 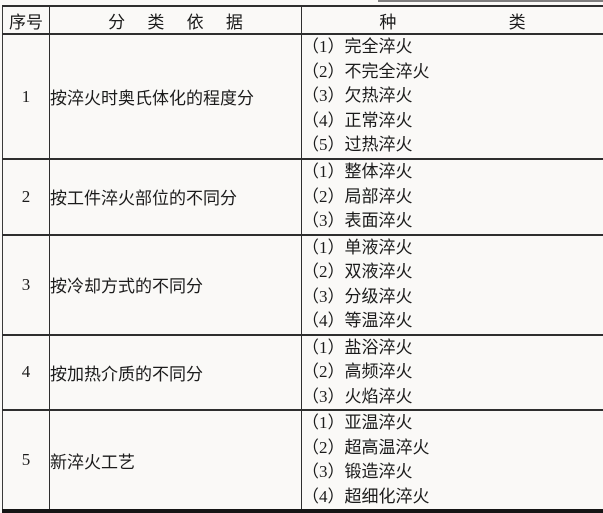 I want to click on types-cell: （1）亚温淬火 （2）超高温淬火 （3）锻造淬火 （4）超细化淬火, so click(x=452, y=460).